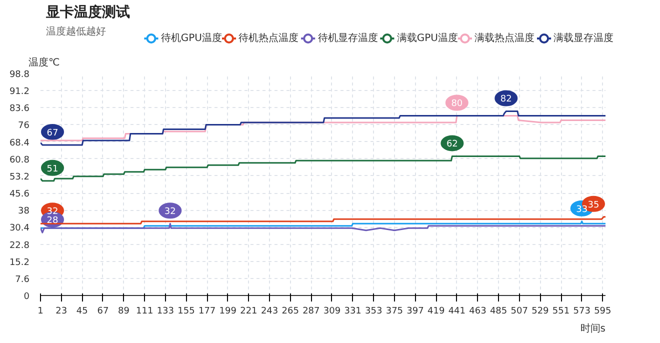 This screenshot has width=660, height=343. Describe the element at coordinates (19, 109) in the screenshot. I see `y-tick-label: 83.6` at that location.